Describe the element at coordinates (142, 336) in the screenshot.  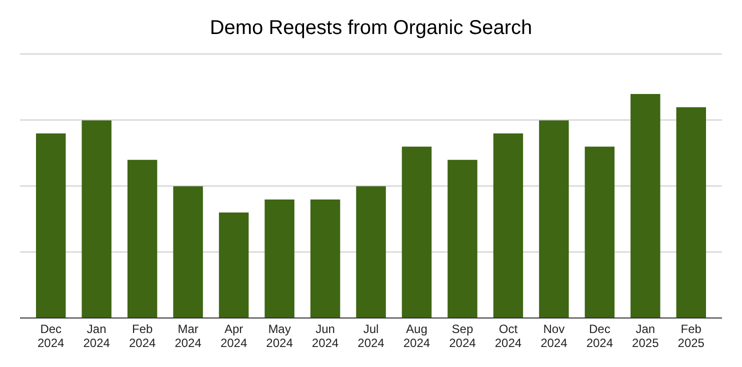
I see `x-tick-label: Feb 2024` at that location.